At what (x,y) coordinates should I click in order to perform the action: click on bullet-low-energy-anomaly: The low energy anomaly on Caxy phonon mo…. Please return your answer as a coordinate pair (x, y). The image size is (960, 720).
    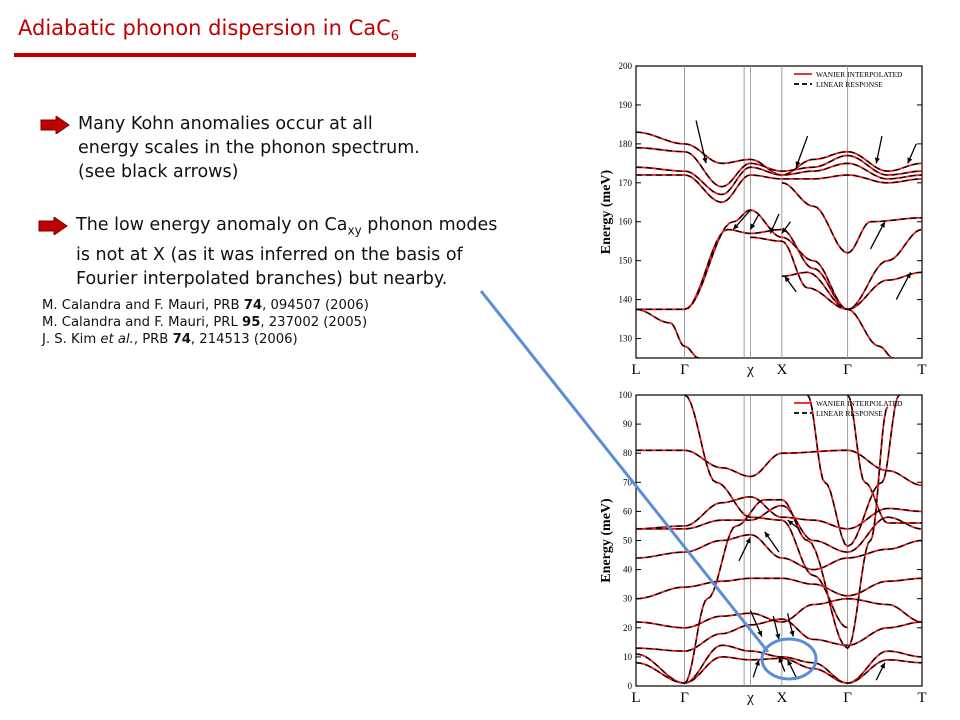
    Looking at the image, I should click on (292, 252).